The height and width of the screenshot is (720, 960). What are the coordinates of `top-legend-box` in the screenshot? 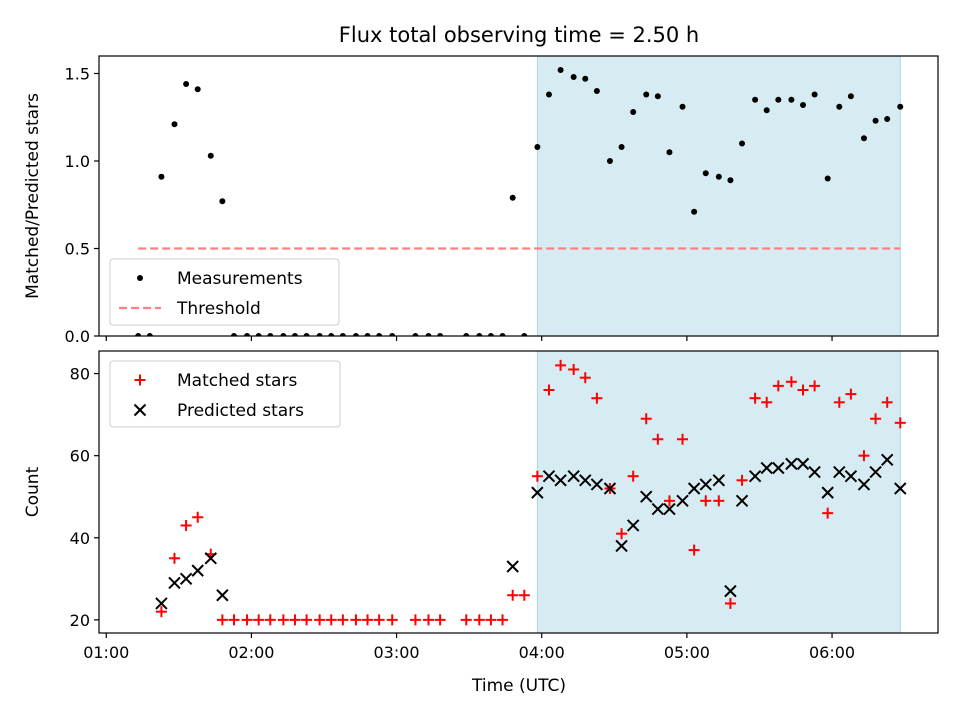 It's located at (224, 292).